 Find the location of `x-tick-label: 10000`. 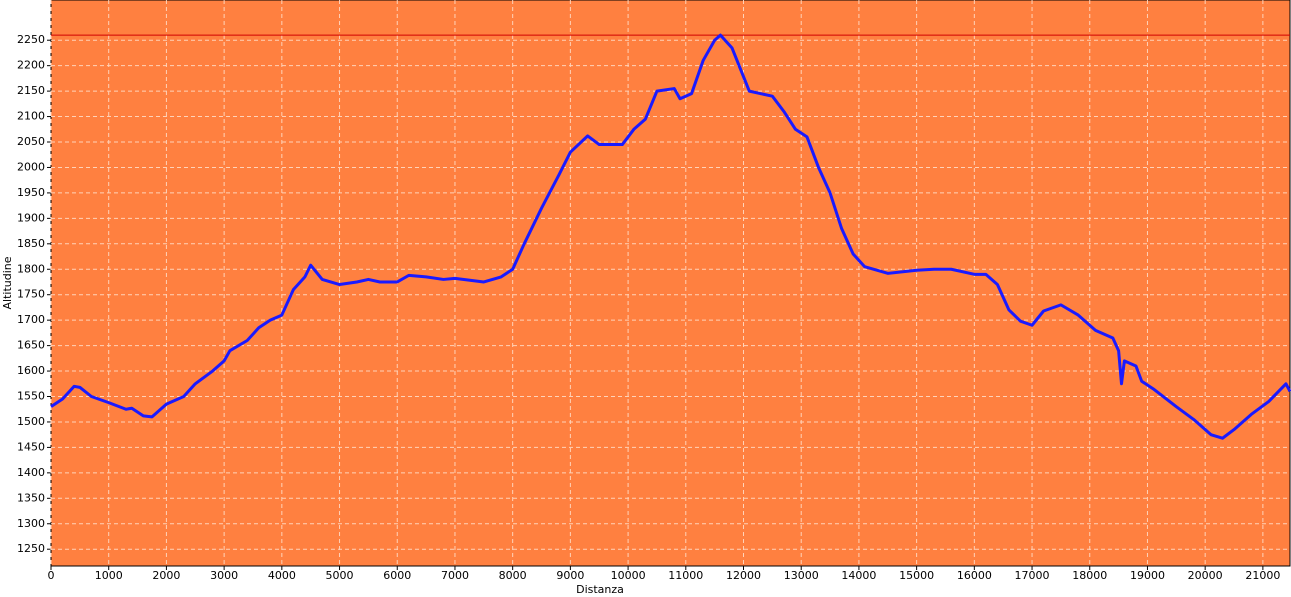

x-tick-label: 10000 is located at coordinates (628, 575).